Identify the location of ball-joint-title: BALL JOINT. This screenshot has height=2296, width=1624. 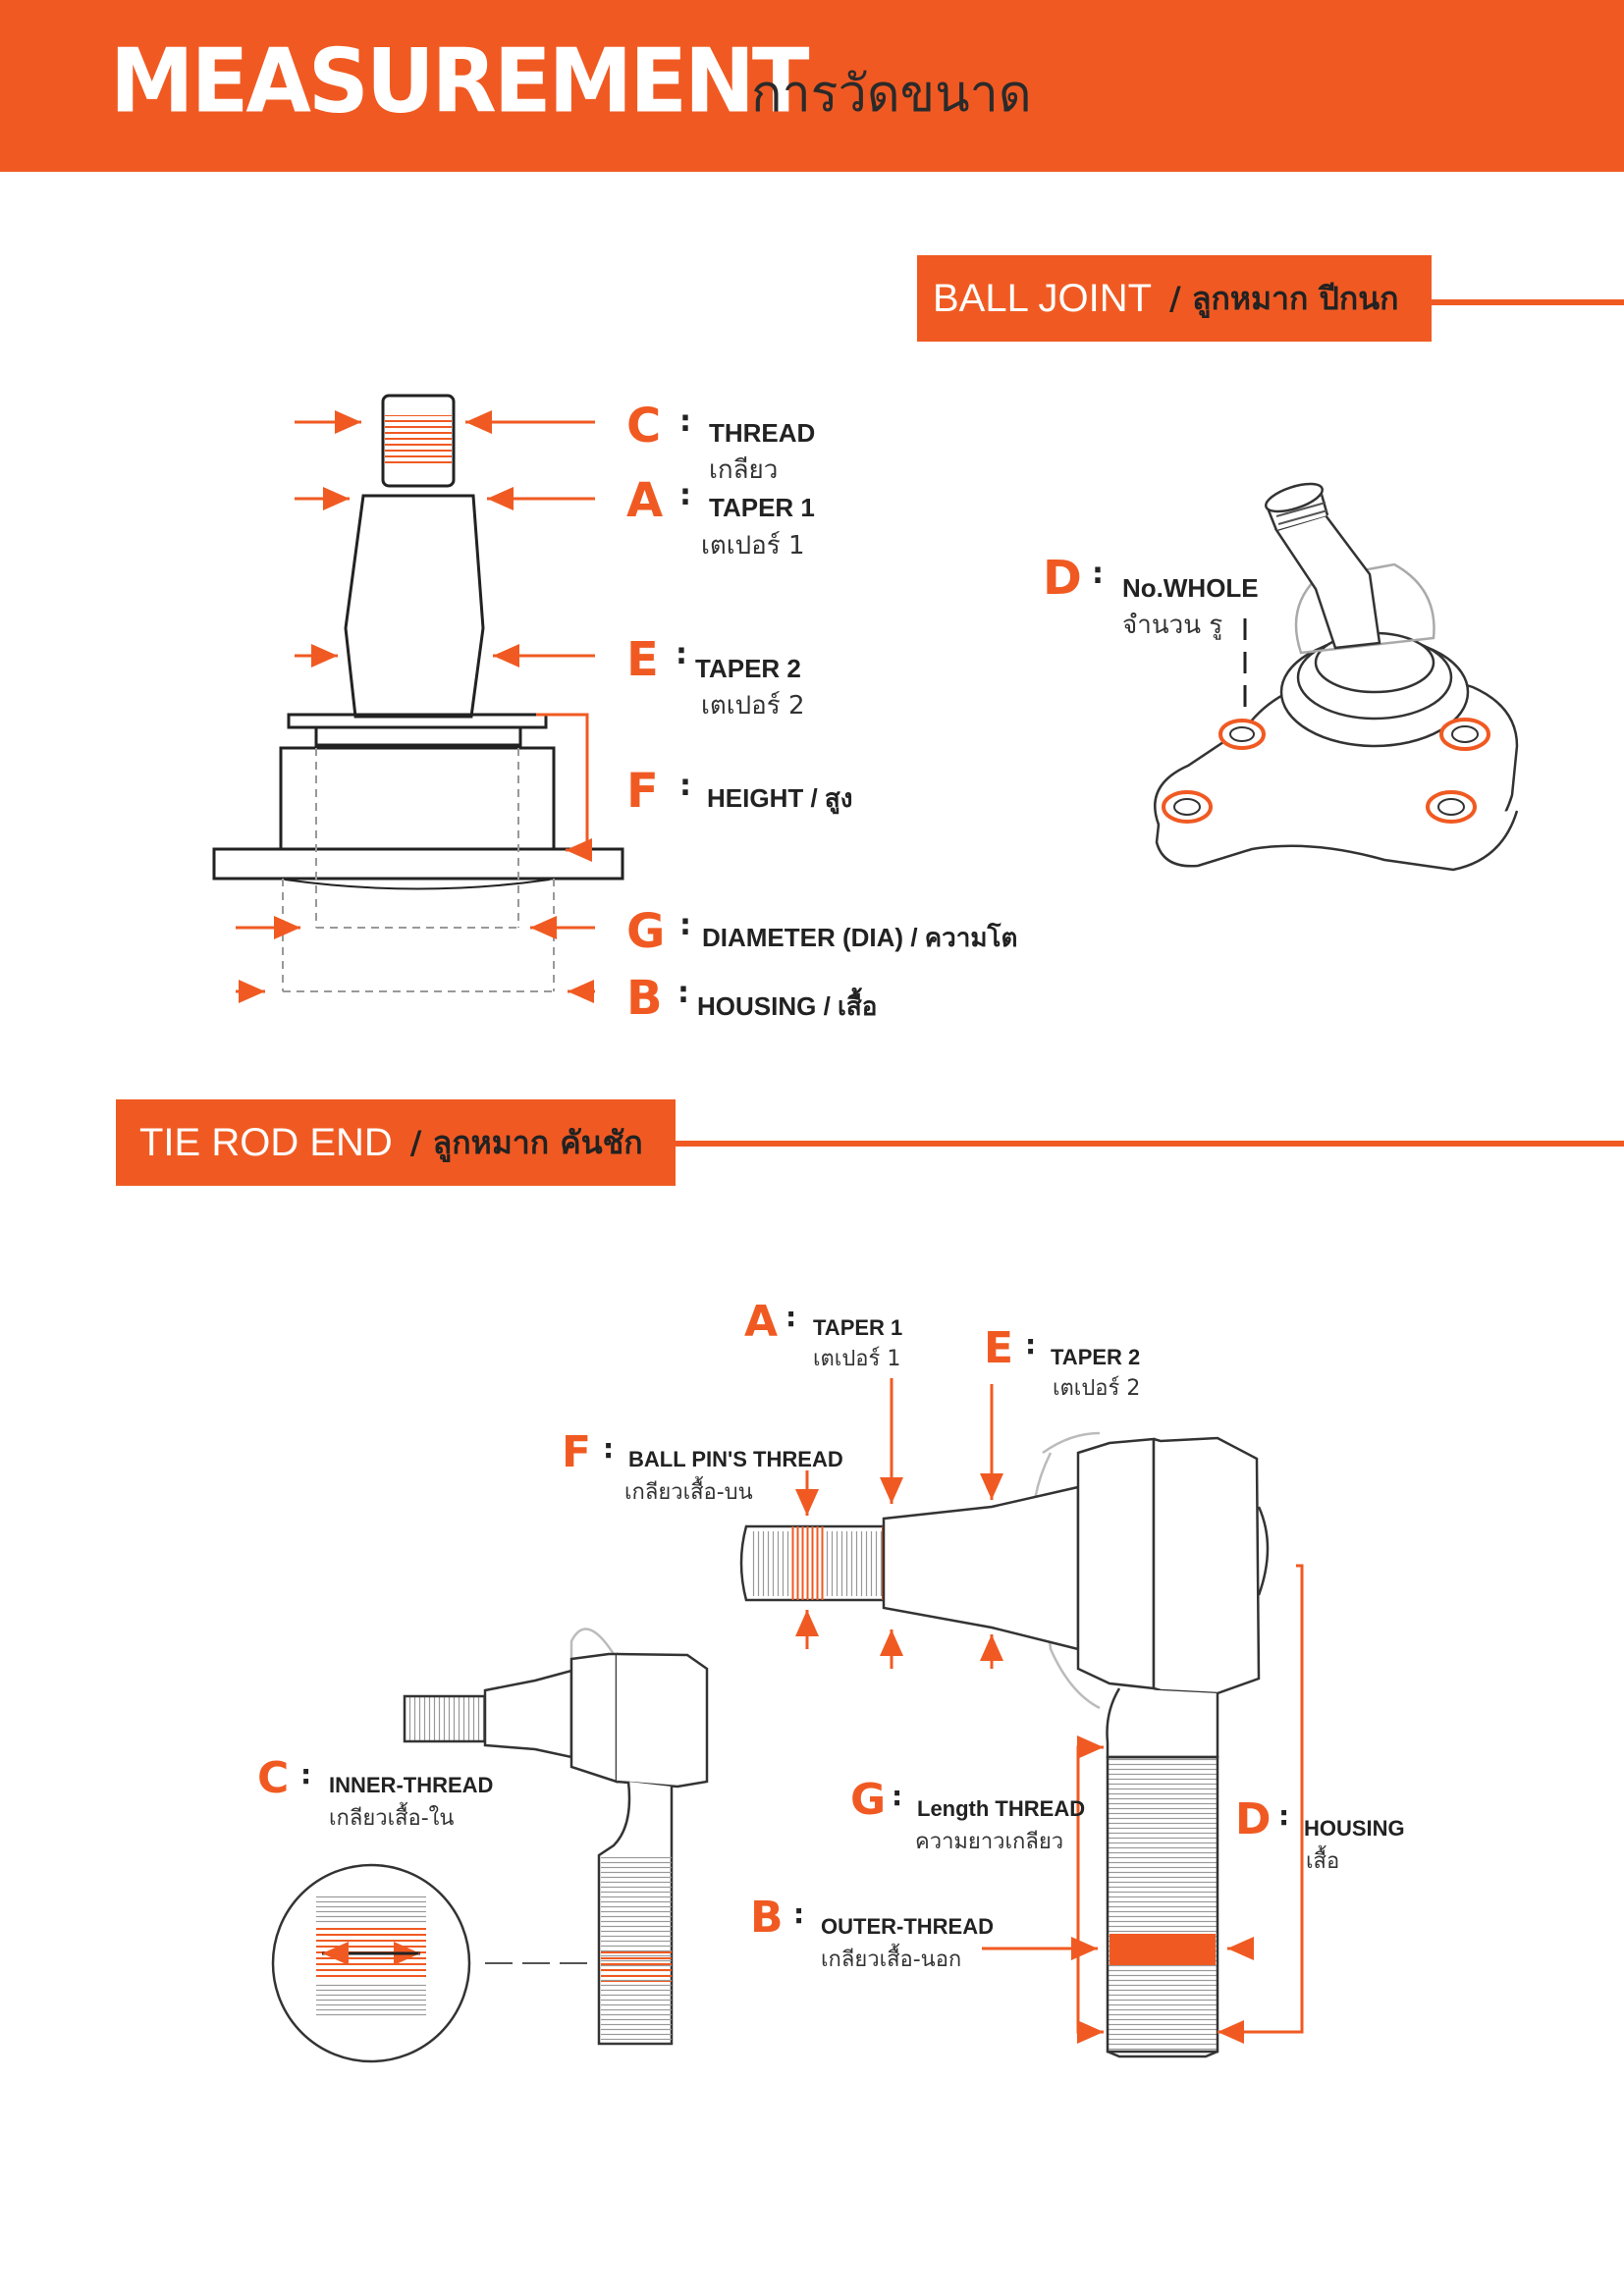
(1043, 298).